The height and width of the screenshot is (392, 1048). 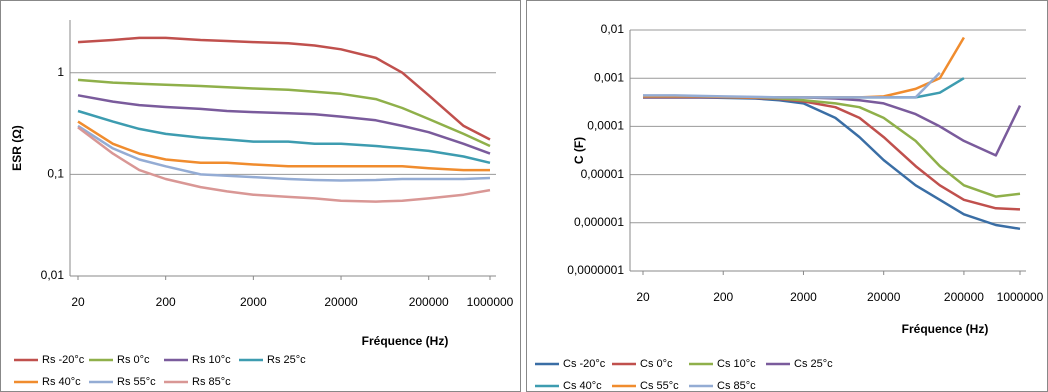 I want to click on legend-label: Rs -20°c, so click(x=63, y=360).